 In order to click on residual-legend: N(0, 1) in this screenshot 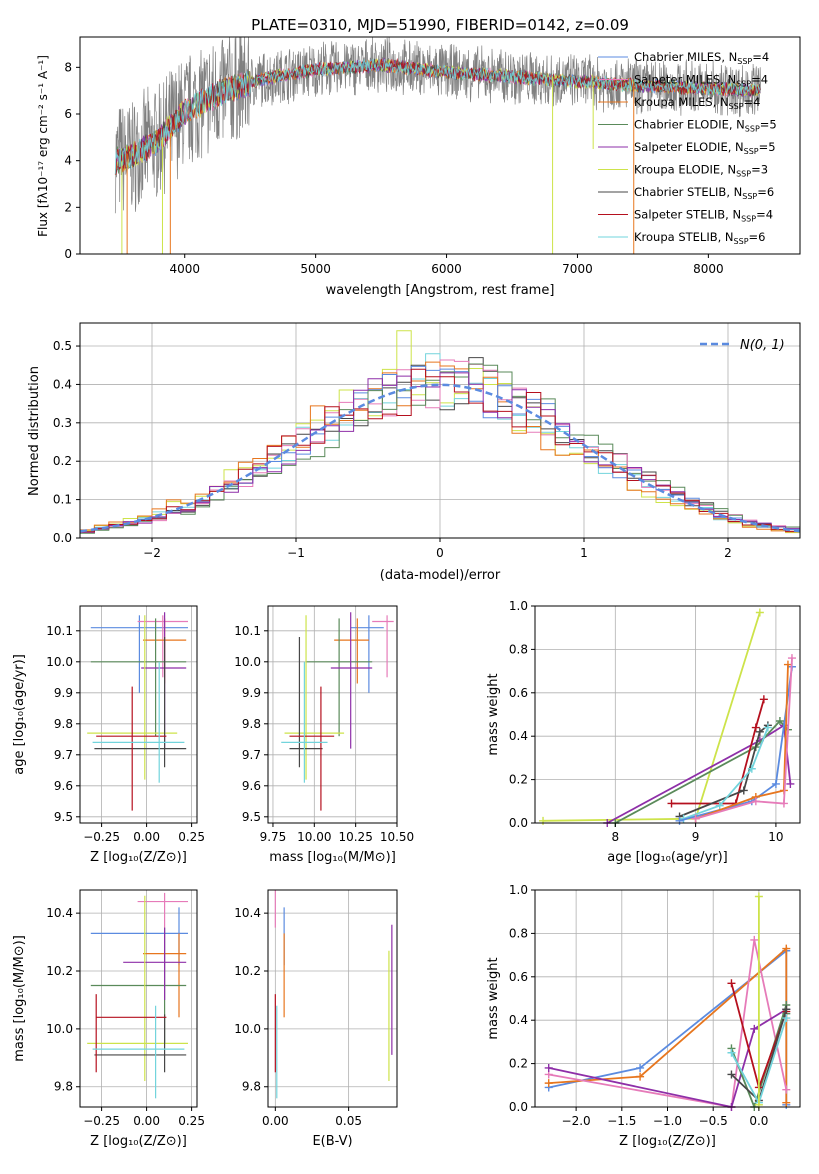, I will do `click(742, 345)`.